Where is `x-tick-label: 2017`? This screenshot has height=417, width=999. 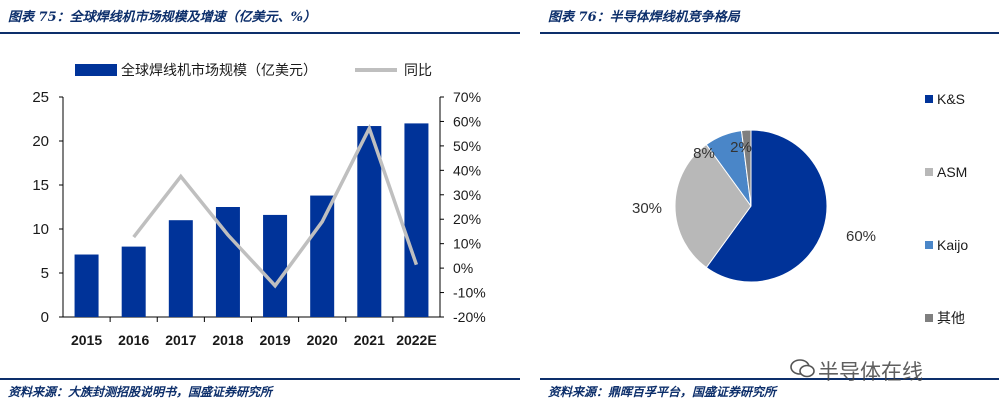 x-tick-label: 2017 is located at coordinates (180, 340).